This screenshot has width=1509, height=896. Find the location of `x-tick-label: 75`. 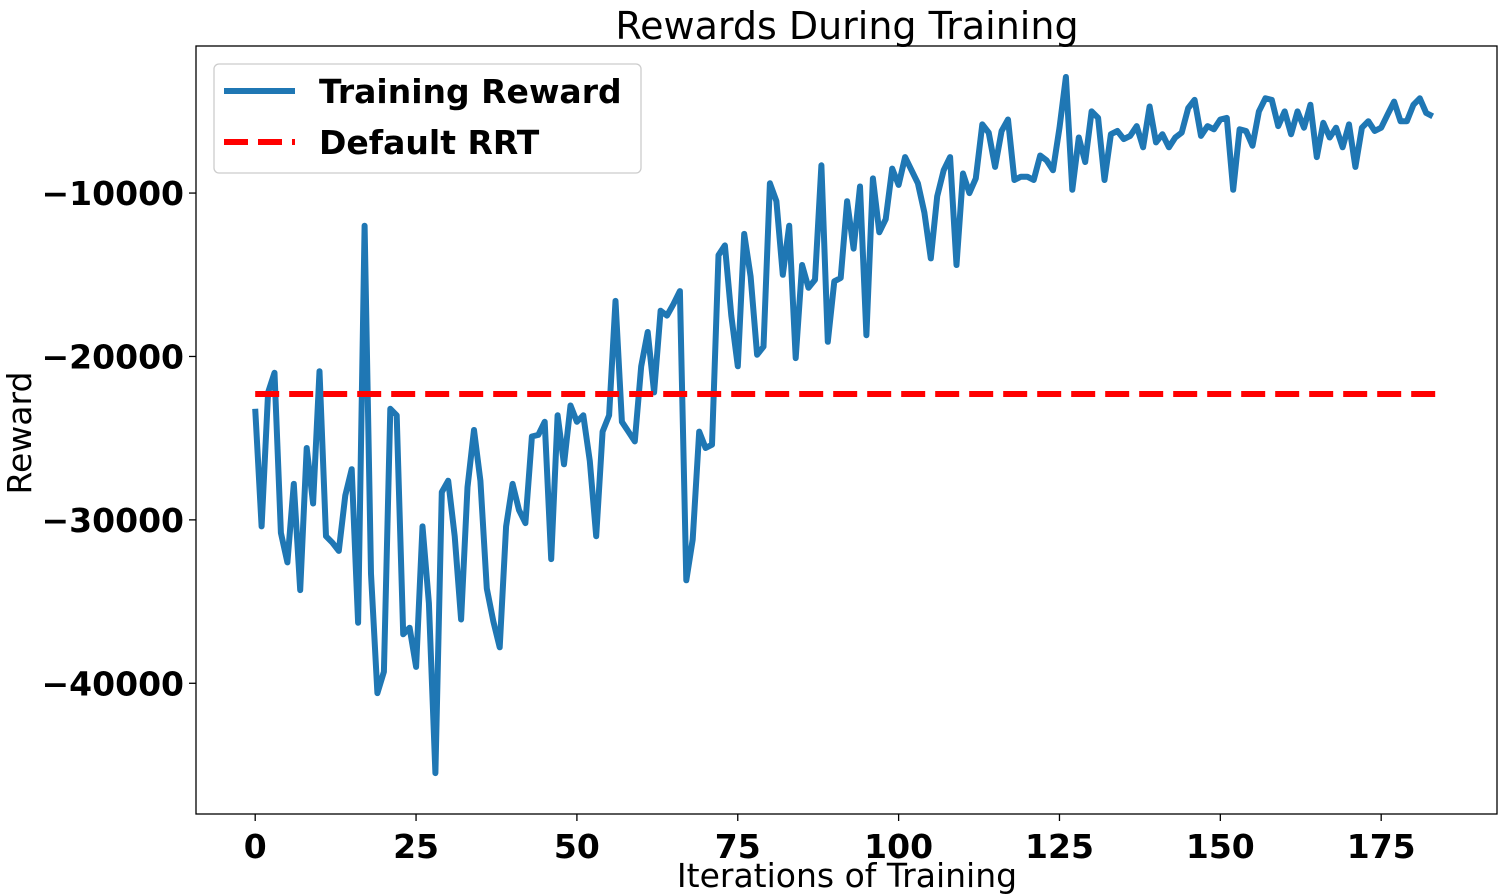

x-tick-label: 75 is located at coordinates (738, 846).